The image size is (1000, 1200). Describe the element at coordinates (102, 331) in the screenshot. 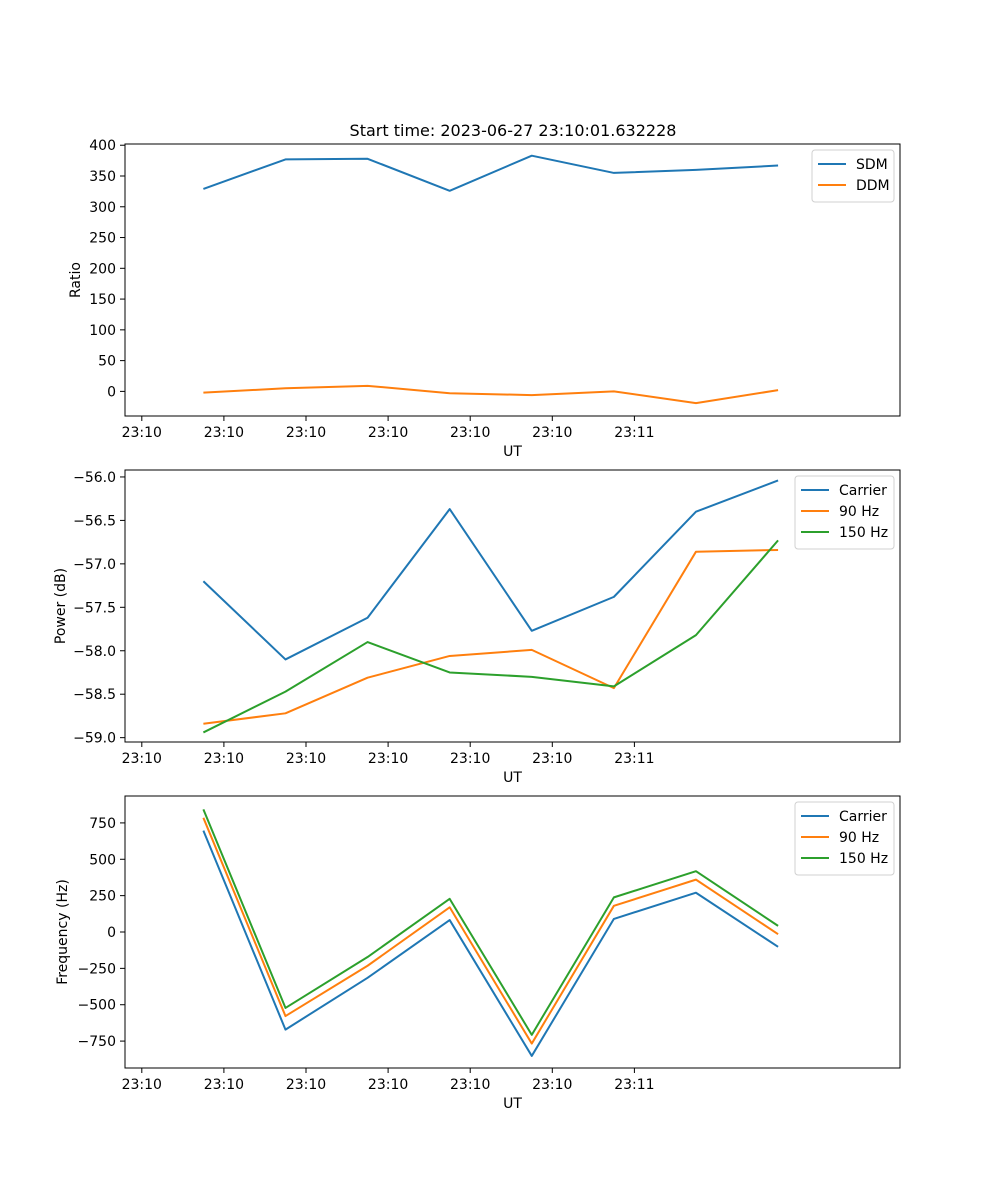

I see `y-tick-label: 100` at that location.